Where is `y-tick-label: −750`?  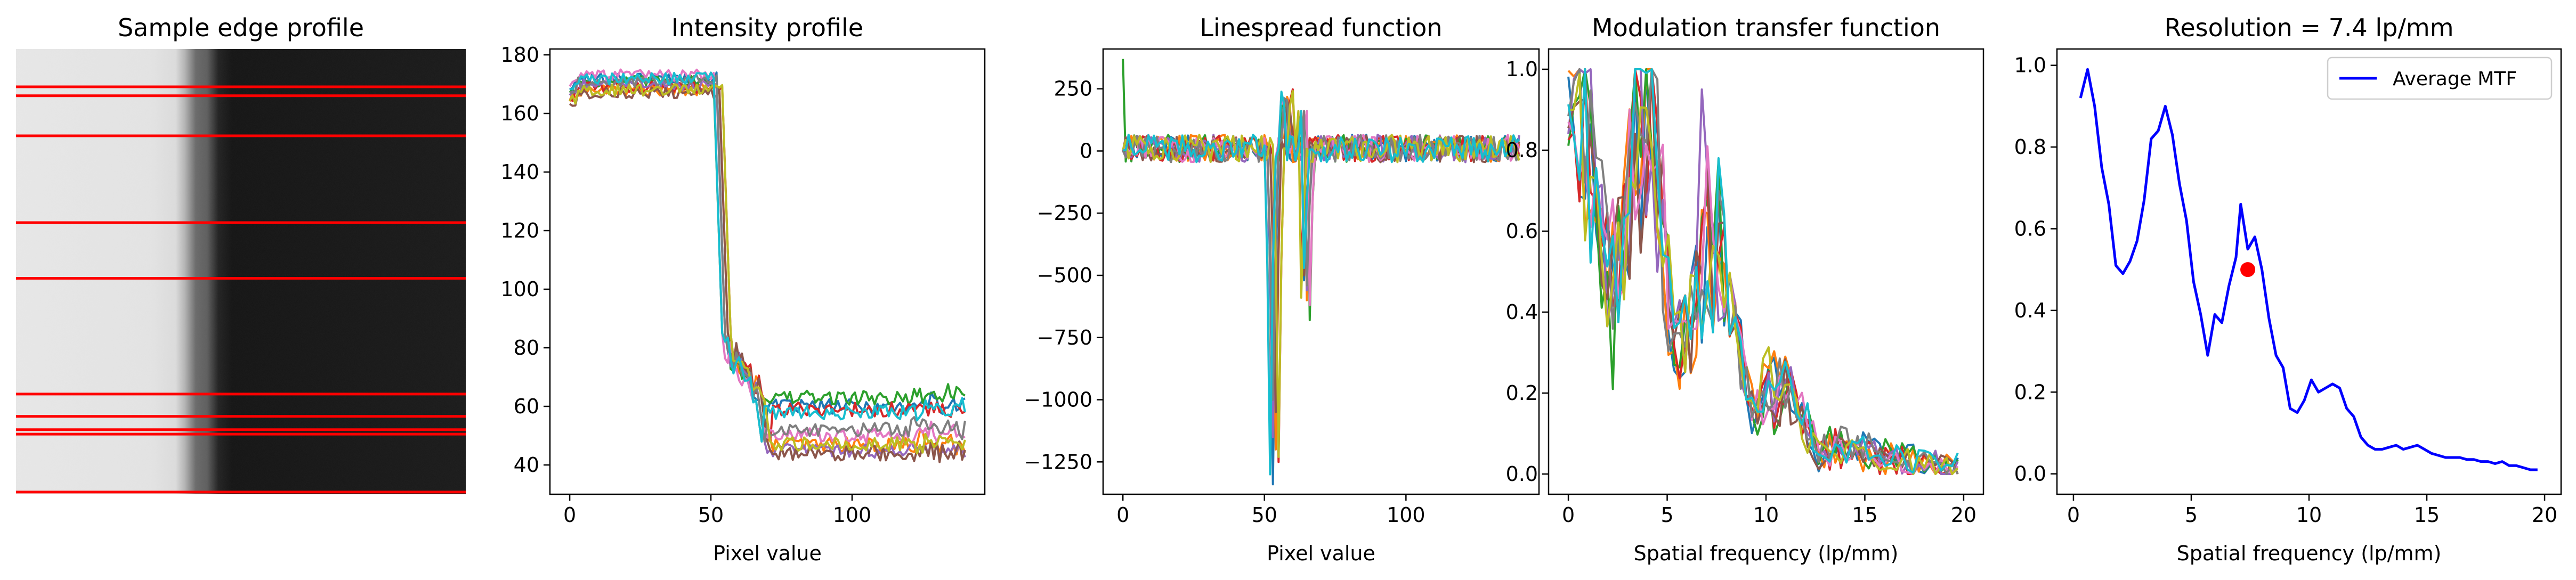
y-tick-label: −750 is located at coordinates (1064, 337).